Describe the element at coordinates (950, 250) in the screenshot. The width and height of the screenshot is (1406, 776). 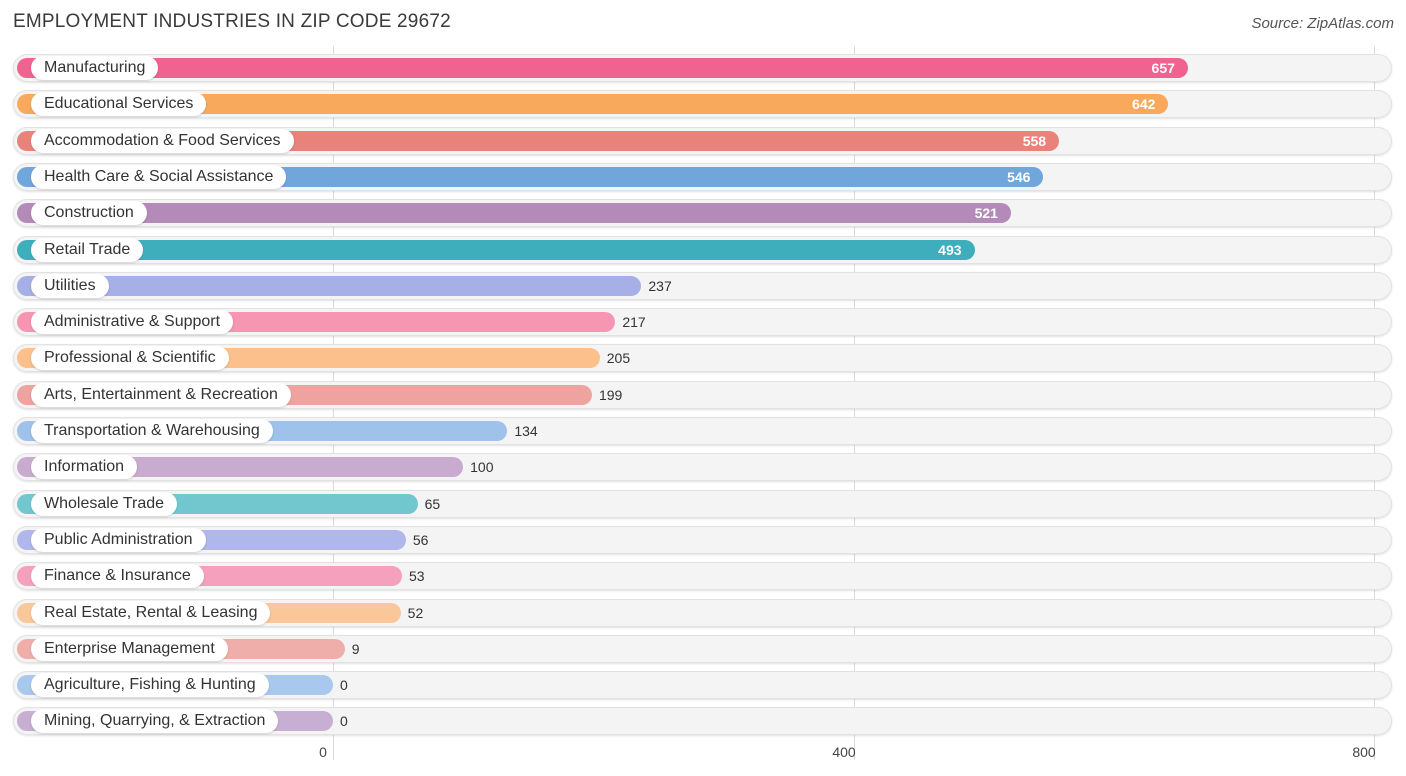
I see `value-label: 493` at that location.